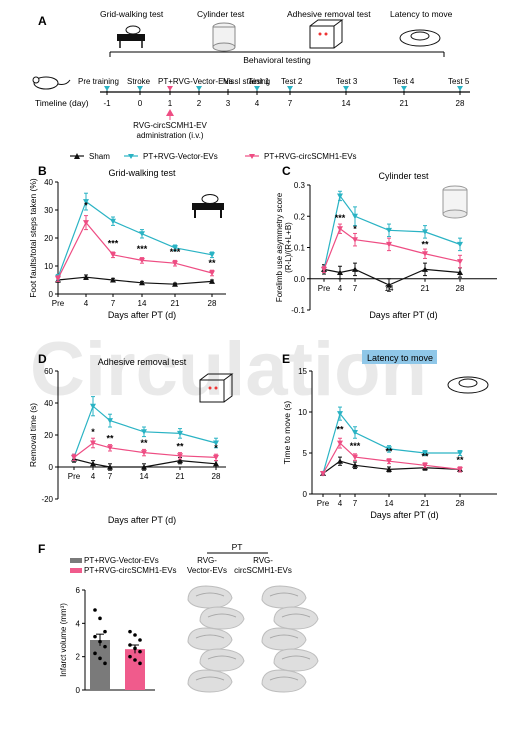  I want to click on y-tick-label: 0.3, so click(300, 185).